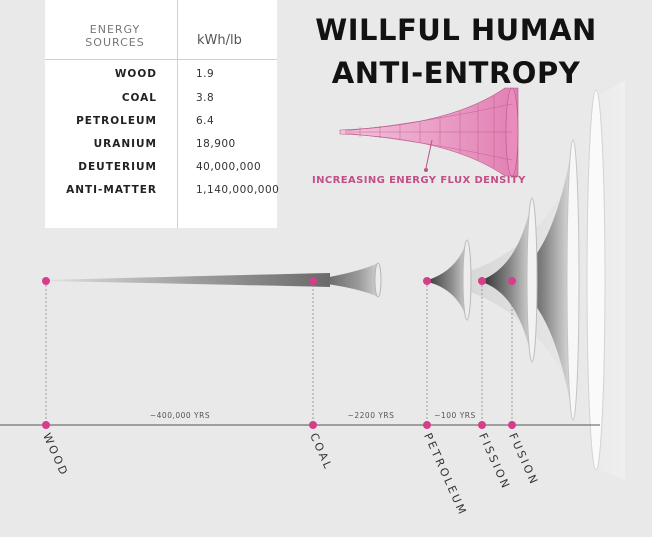 The width and height of the screenshot is (652, 537). I want to click on table-divider-horizontal, so click(161, 59).